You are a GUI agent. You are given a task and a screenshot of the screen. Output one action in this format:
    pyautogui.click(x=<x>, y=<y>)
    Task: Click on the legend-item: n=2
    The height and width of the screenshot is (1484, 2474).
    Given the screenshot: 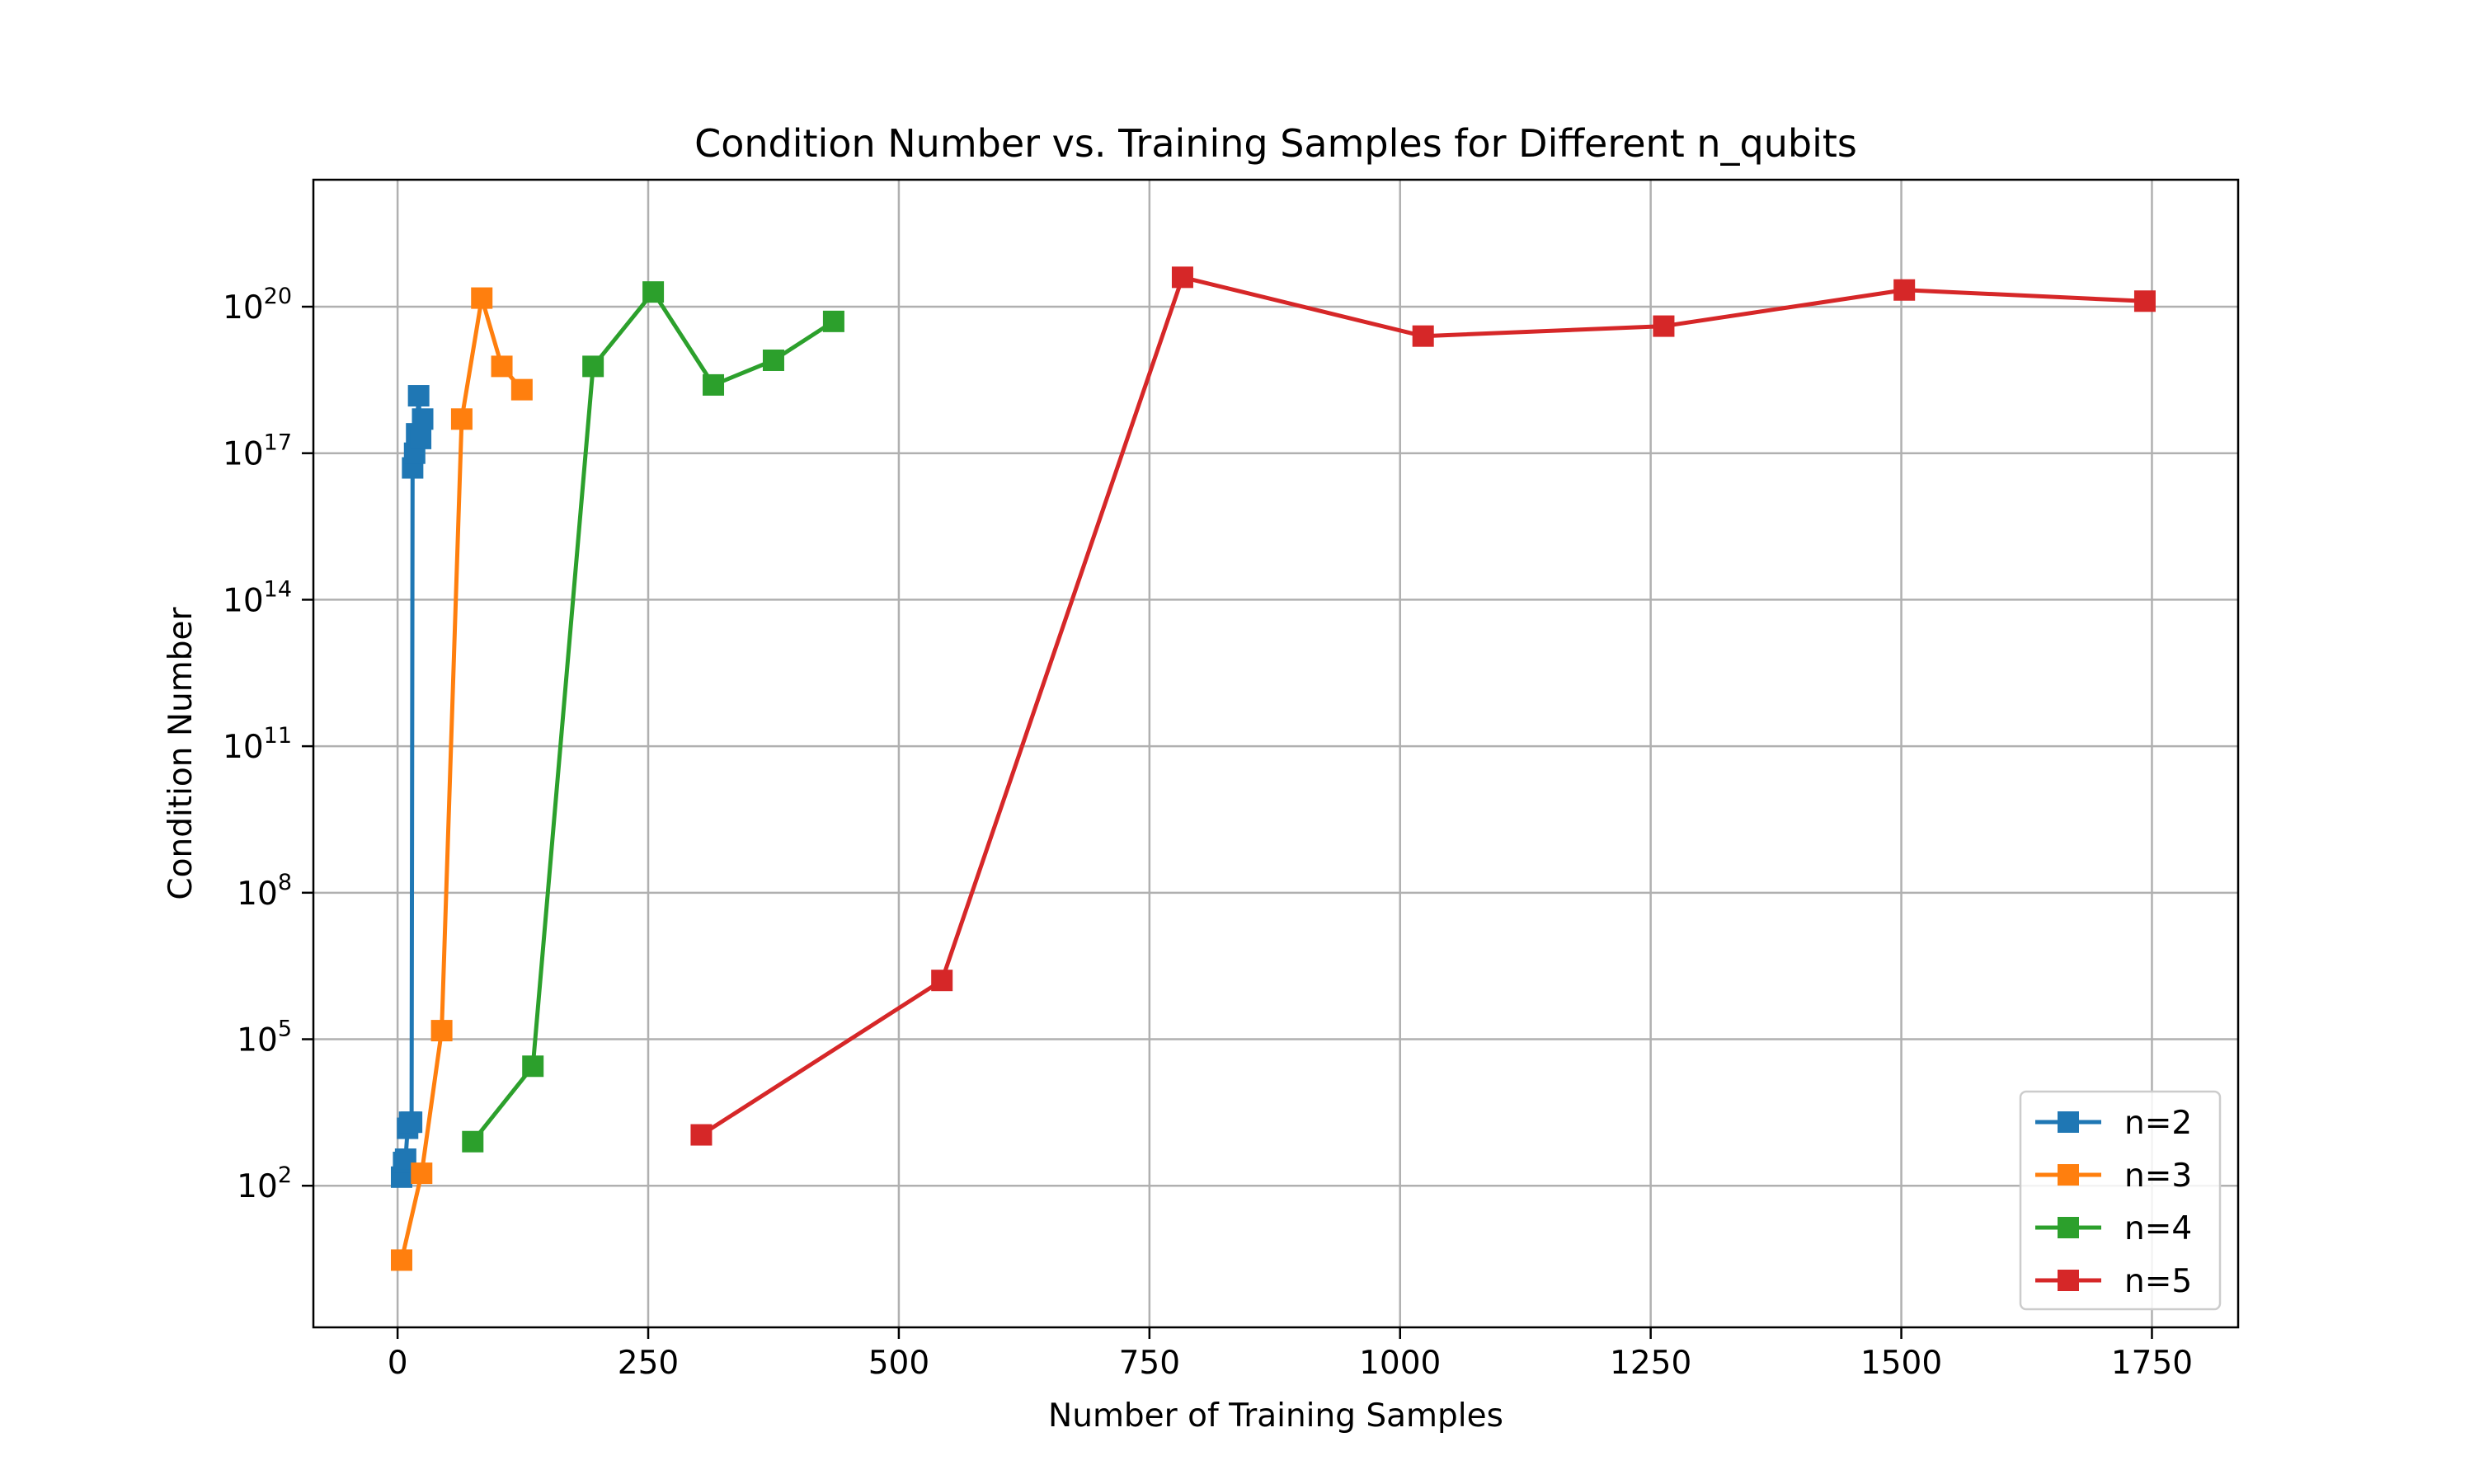 What is the action you would take?
    pyautogui.click(x=2113, y=1123)
    